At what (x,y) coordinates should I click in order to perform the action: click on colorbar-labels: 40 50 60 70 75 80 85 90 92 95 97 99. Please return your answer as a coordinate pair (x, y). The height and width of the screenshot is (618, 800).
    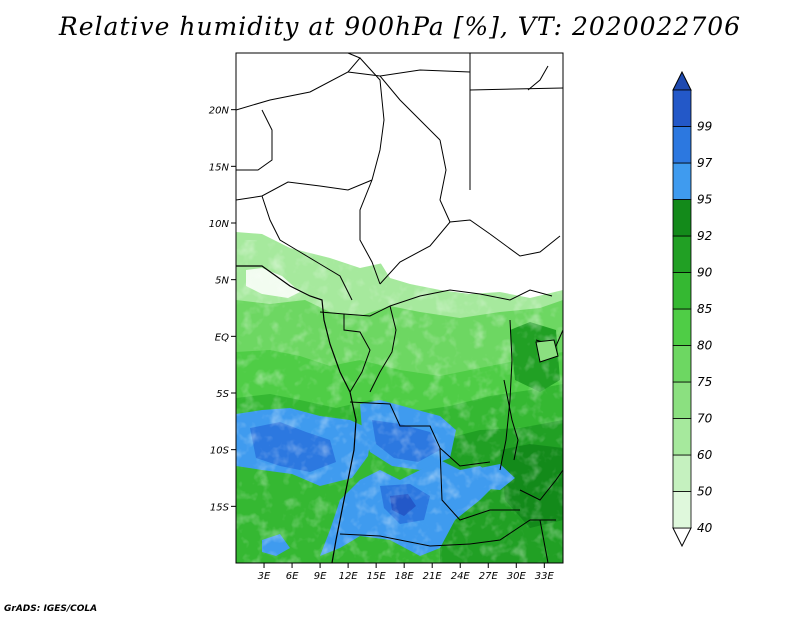
    Looking at the image, I should click on (705, 328).